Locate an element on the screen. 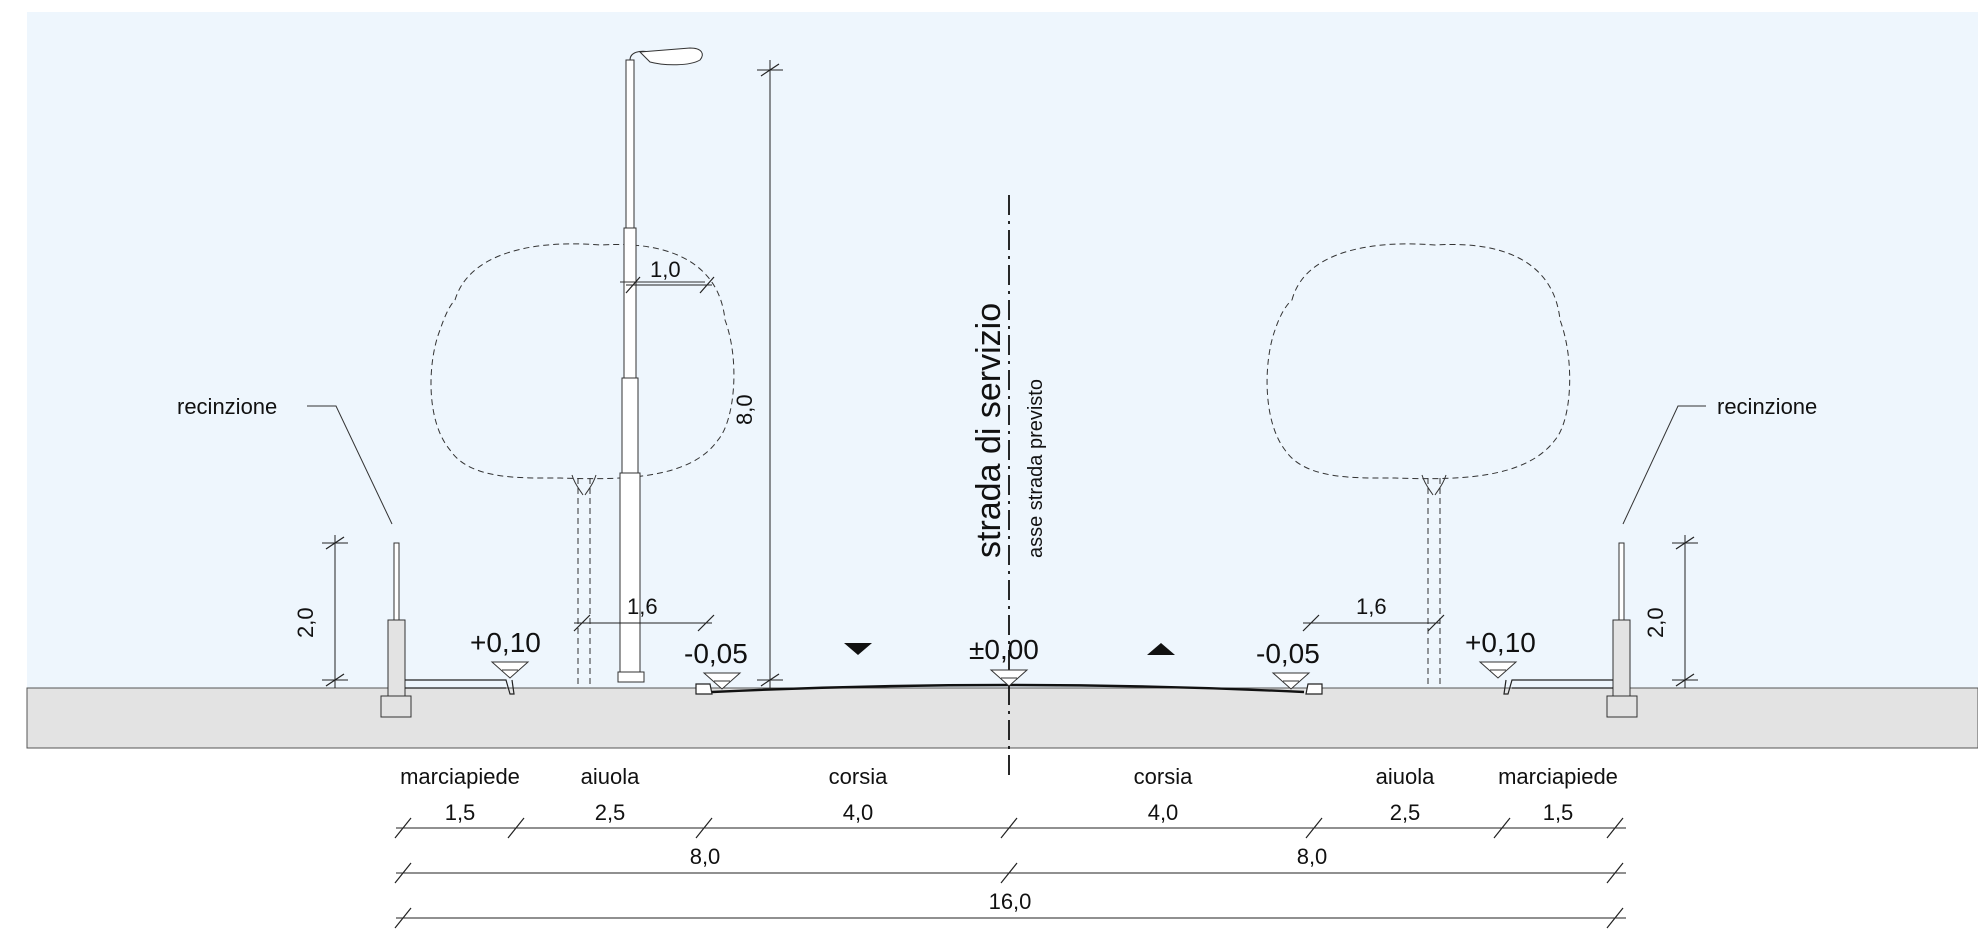  level-marker-curb-right: -0,05 is located at coordinates (1288, 664).